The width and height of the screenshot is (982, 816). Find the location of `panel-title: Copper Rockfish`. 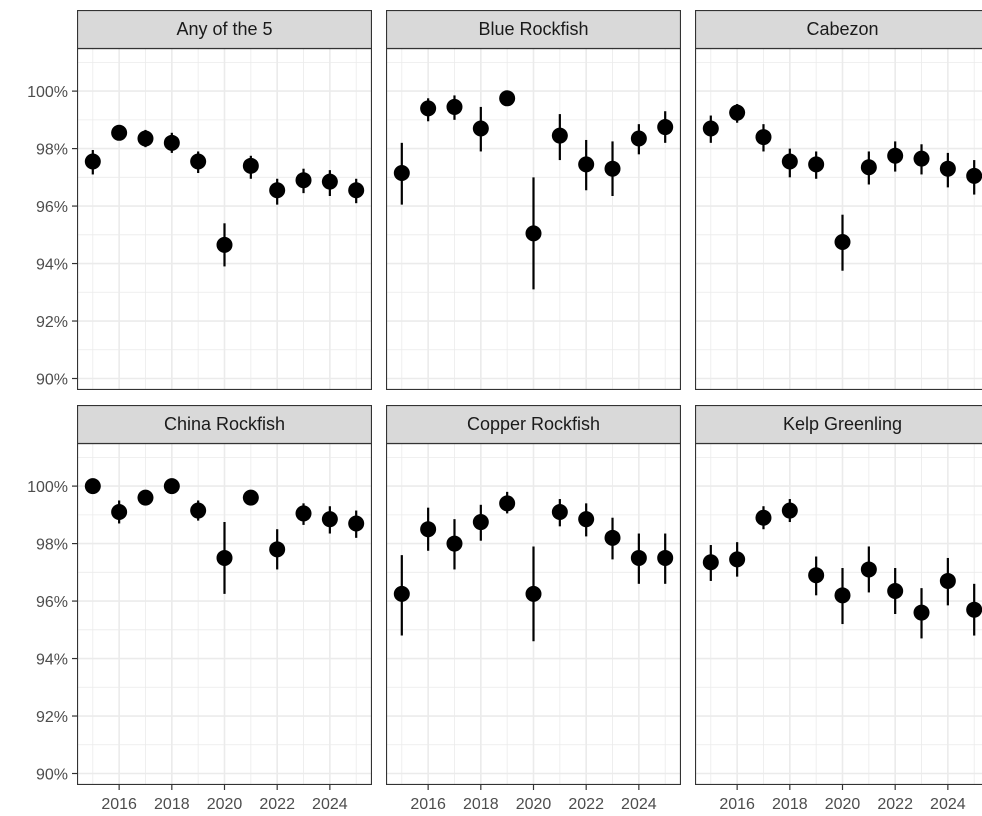

panel-title: Copper Rockfish is located at coordinates (533, 424).